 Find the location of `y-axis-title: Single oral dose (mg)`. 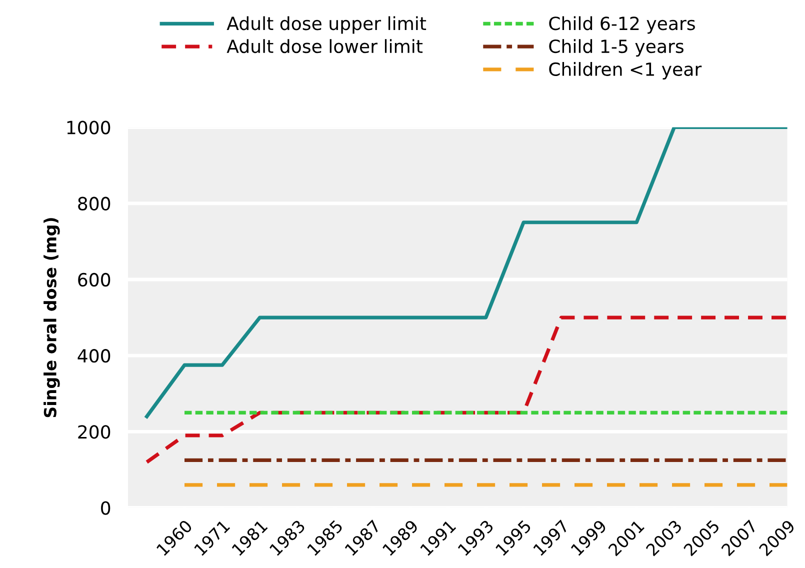

y-axis-title: Single oral dose (mg) is located at coordinates (52, 318).